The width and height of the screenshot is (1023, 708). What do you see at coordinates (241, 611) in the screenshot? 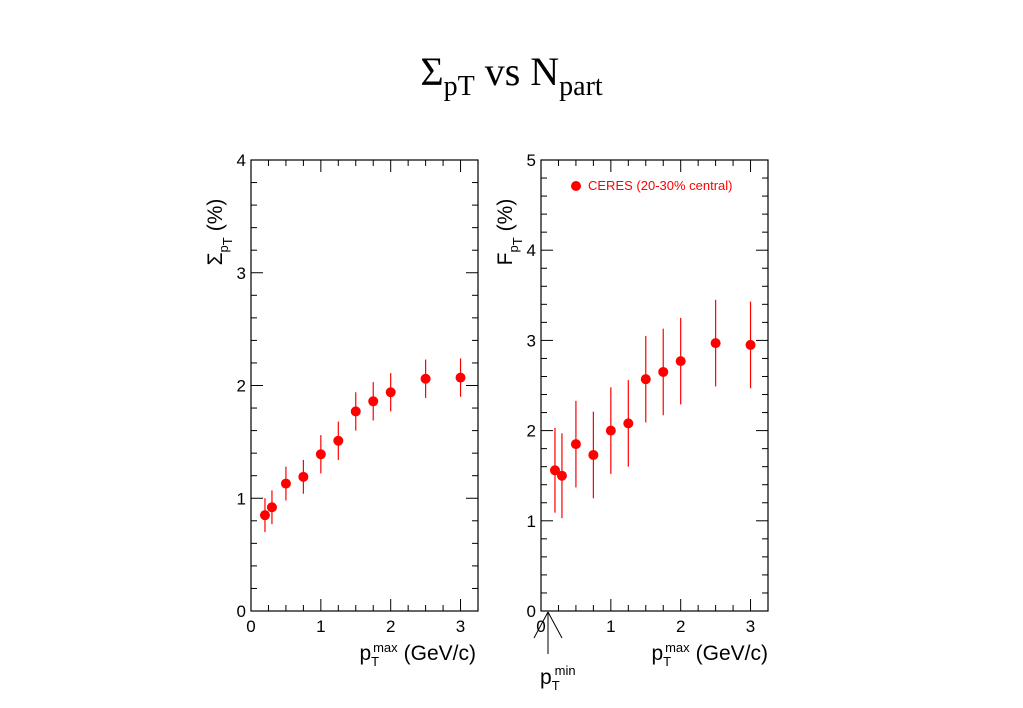
I see `sigma-pt-y-tick-label: 0` at bounding box center [241, 611].